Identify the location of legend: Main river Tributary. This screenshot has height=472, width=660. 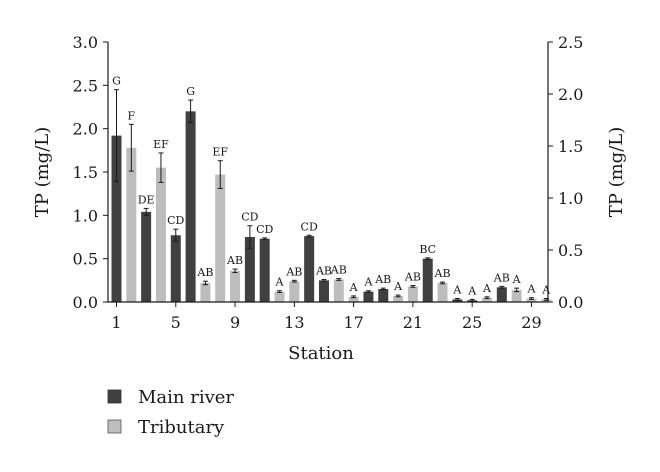
(170, 412).